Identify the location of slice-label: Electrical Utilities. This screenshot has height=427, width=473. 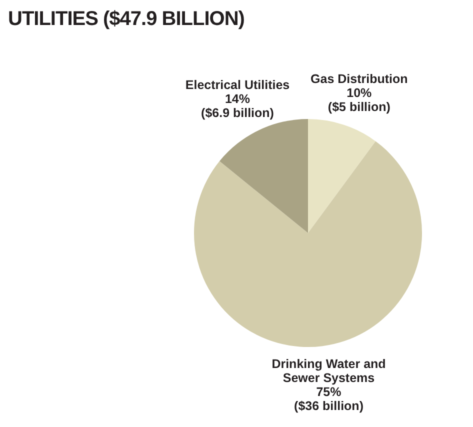
(237, 85).